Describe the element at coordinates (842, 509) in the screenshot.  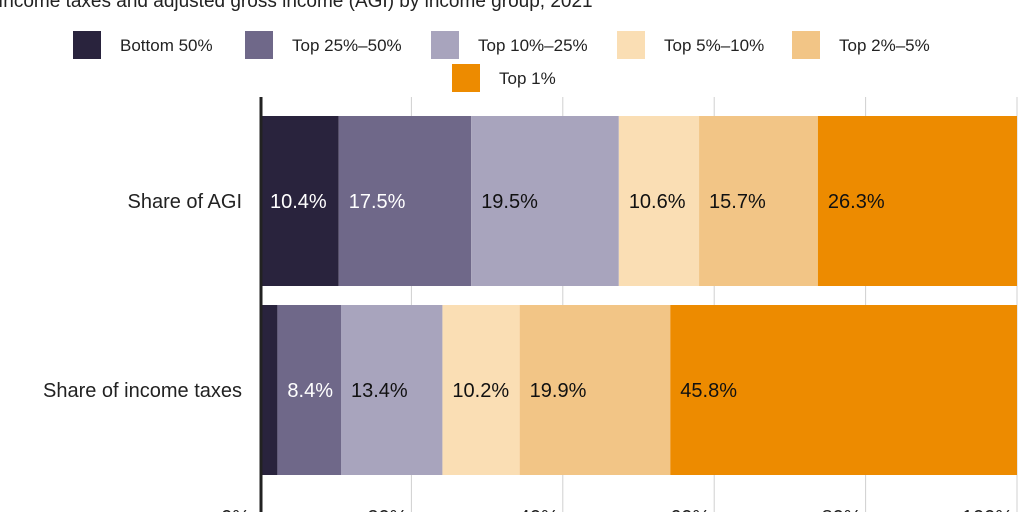
I see `x-tick-label: 80%` at that location.